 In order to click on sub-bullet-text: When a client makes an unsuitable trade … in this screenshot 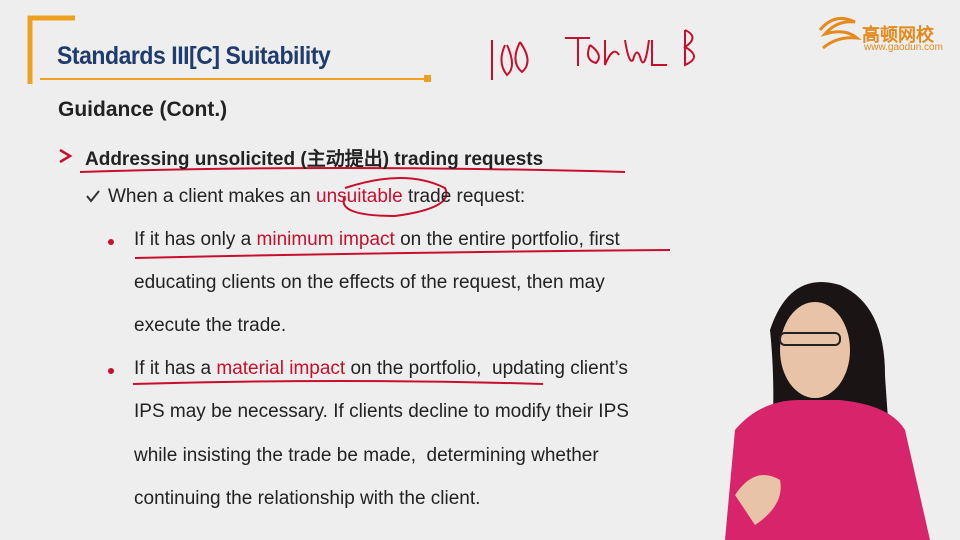, I will do `click(316, 197)`.